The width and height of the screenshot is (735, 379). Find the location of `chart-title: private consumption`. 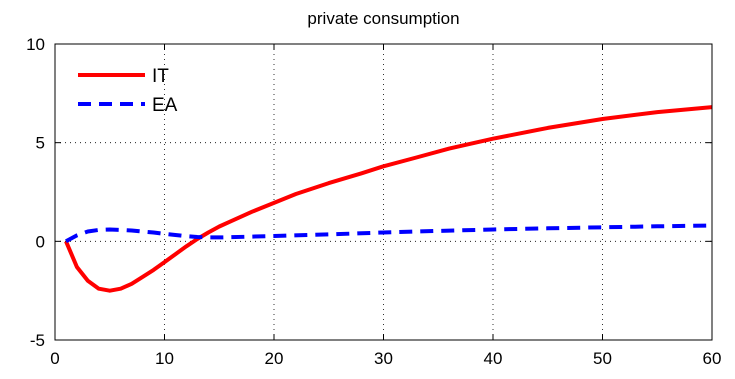

chart-title: private consumption is located at coordinates (383, 18).